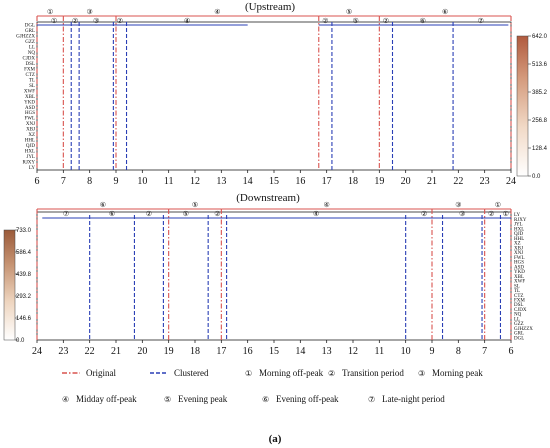  What do you see at coordinates (203, 399) in the screenshot?
I see `legend-label: Evening peak` at bounding box center [203, 399].